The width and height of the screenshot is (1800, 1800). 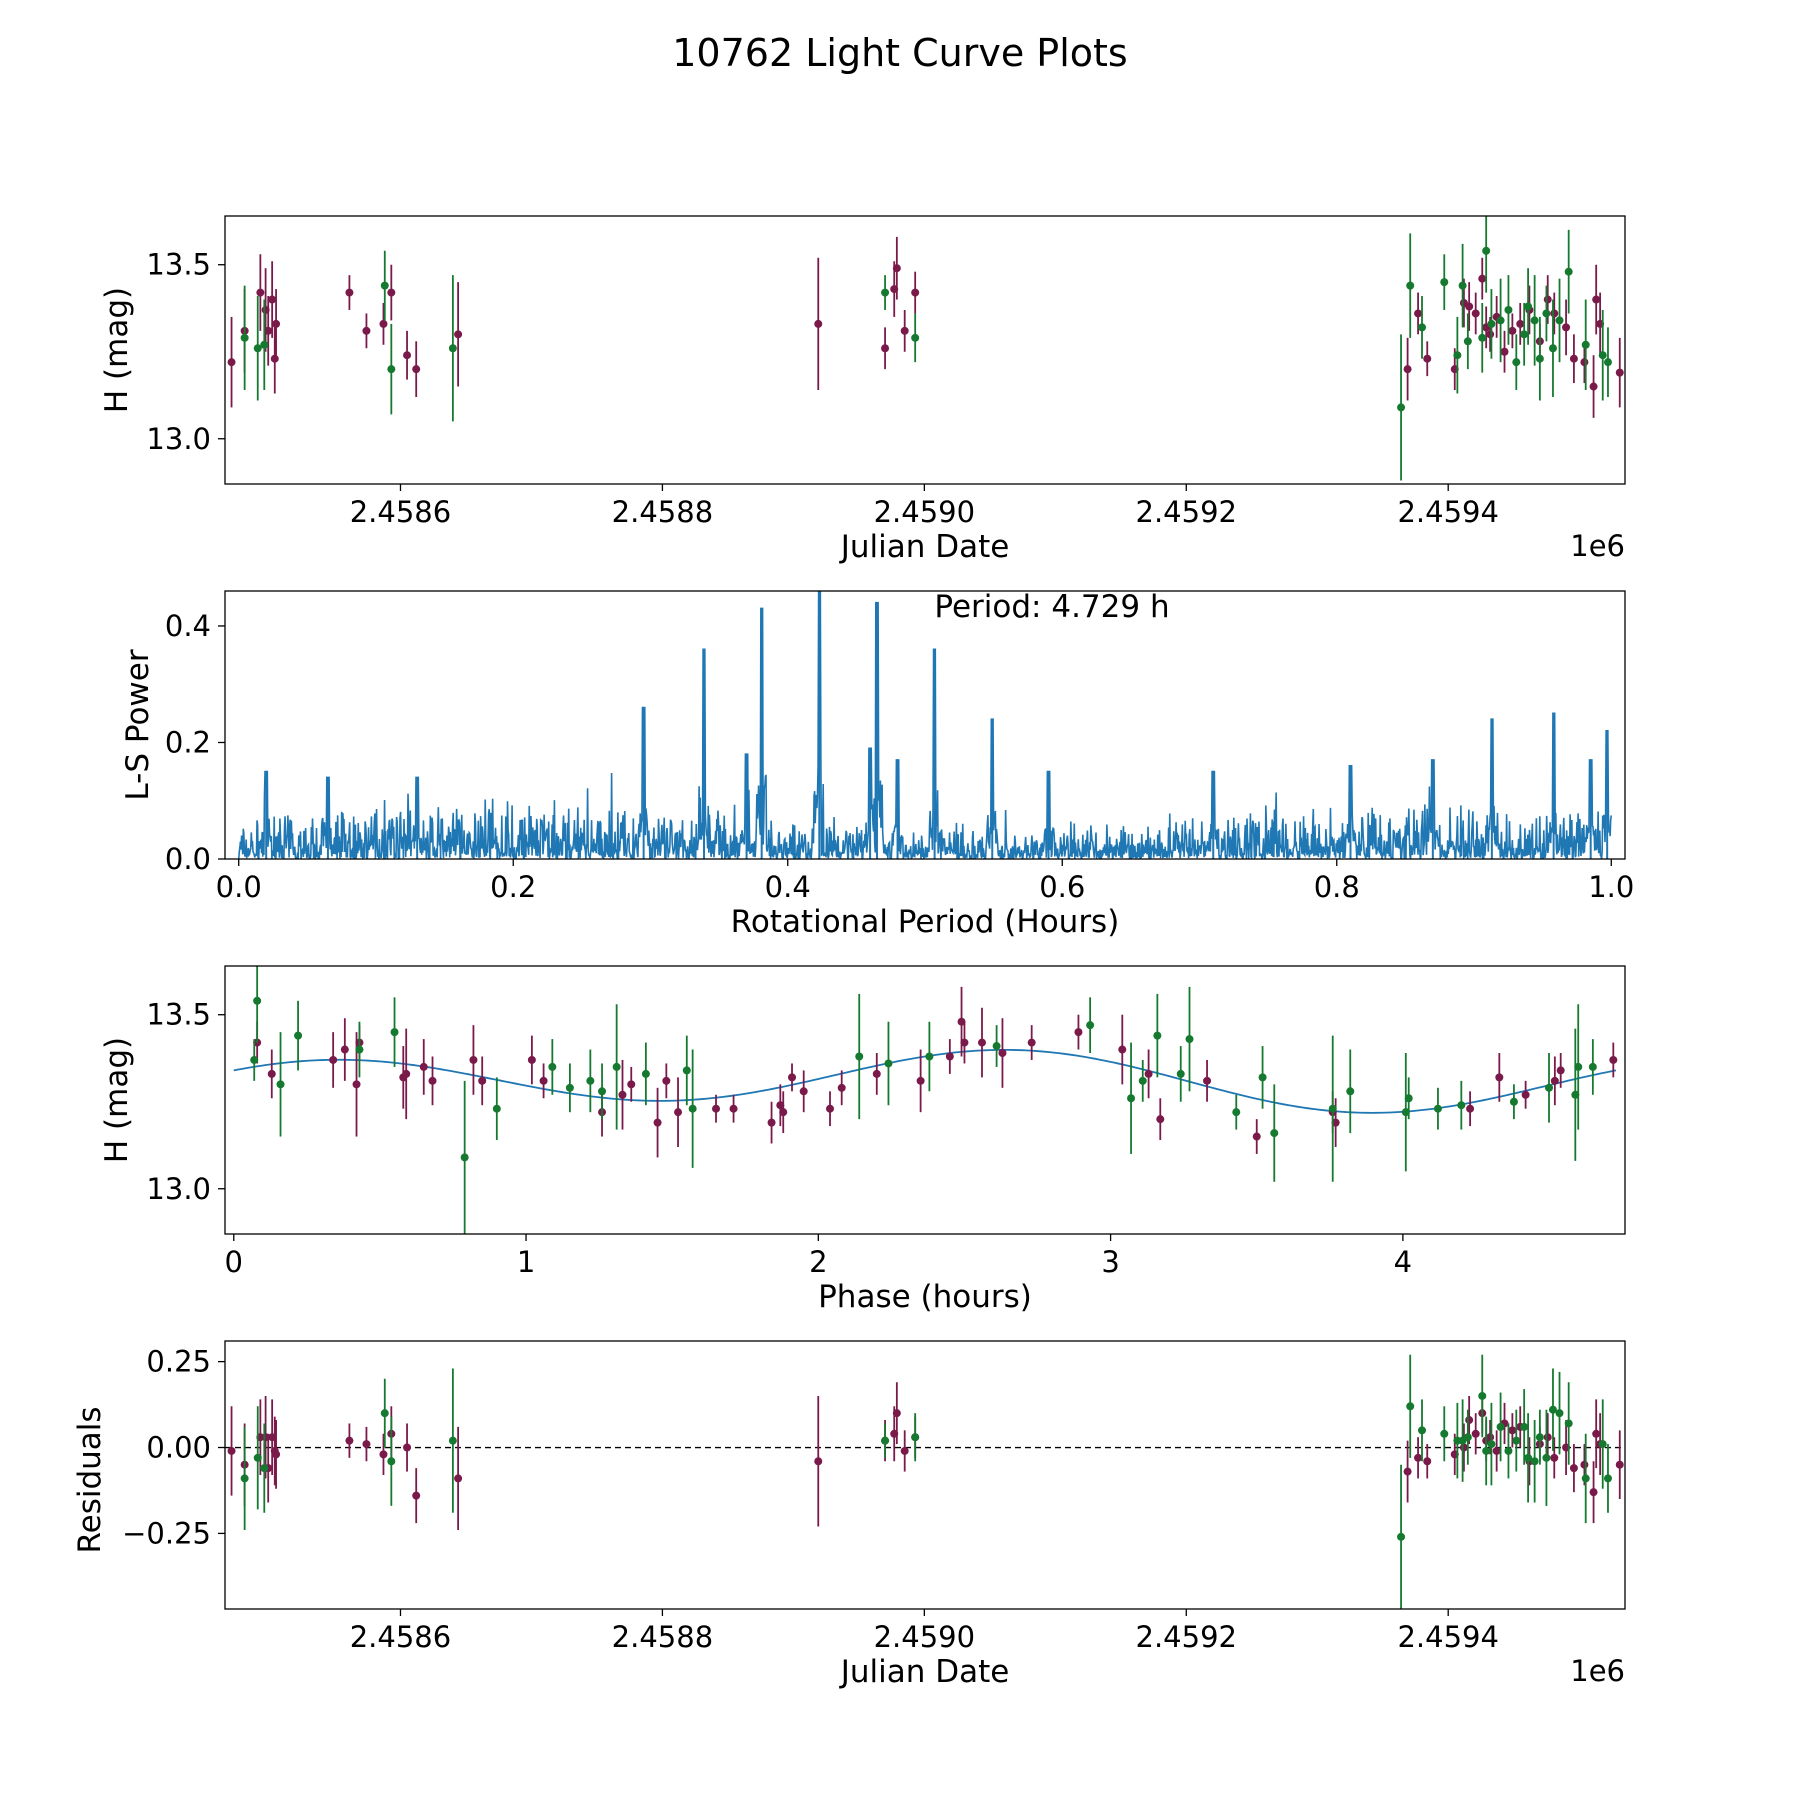 I want to click on lightcurve-x-tick-label: 2.4588, so click(x=662, y=512).